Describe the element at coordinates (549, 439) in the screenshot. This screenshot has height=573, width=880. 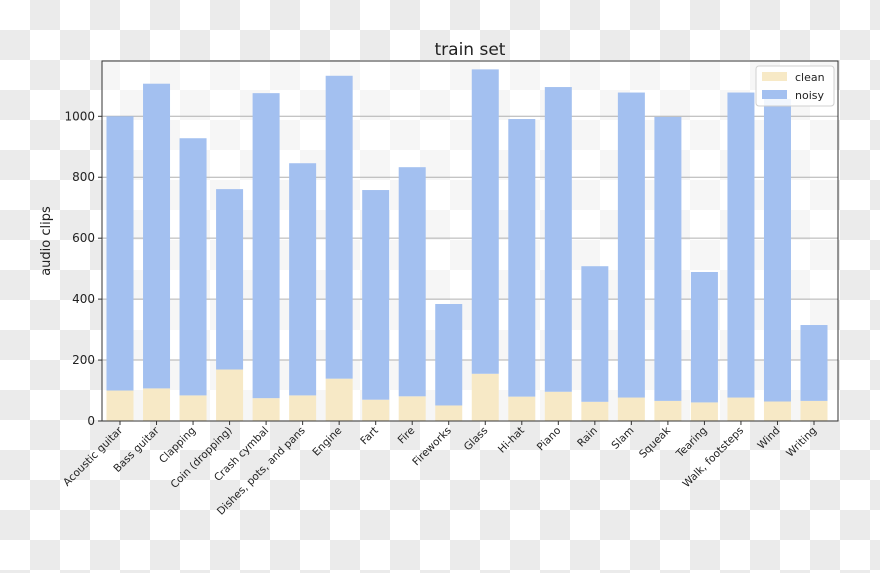
I see `x-tick-label: Piano` at that location.